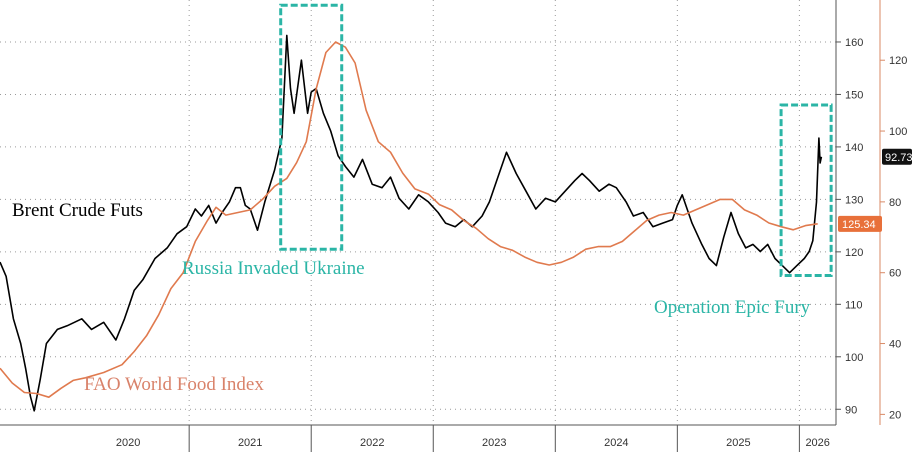 The width and height of the screenshot is (912, 452). Describe the element at coordinates (273, 268) in the screenshot. I see `russia-ukraine-annotation: Russia Invaded Ukraine` at that location.